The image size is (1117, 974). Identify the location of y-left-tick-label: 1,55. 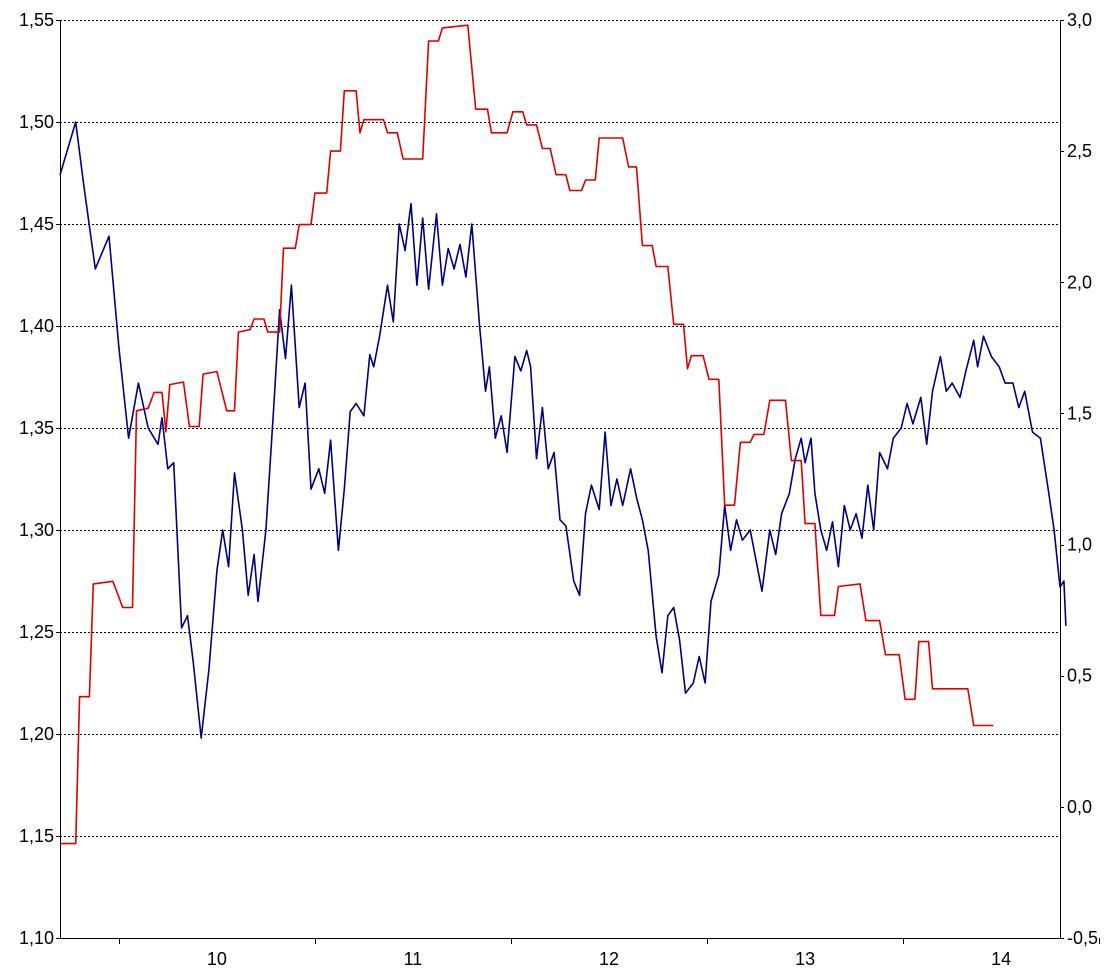
(36, 20).